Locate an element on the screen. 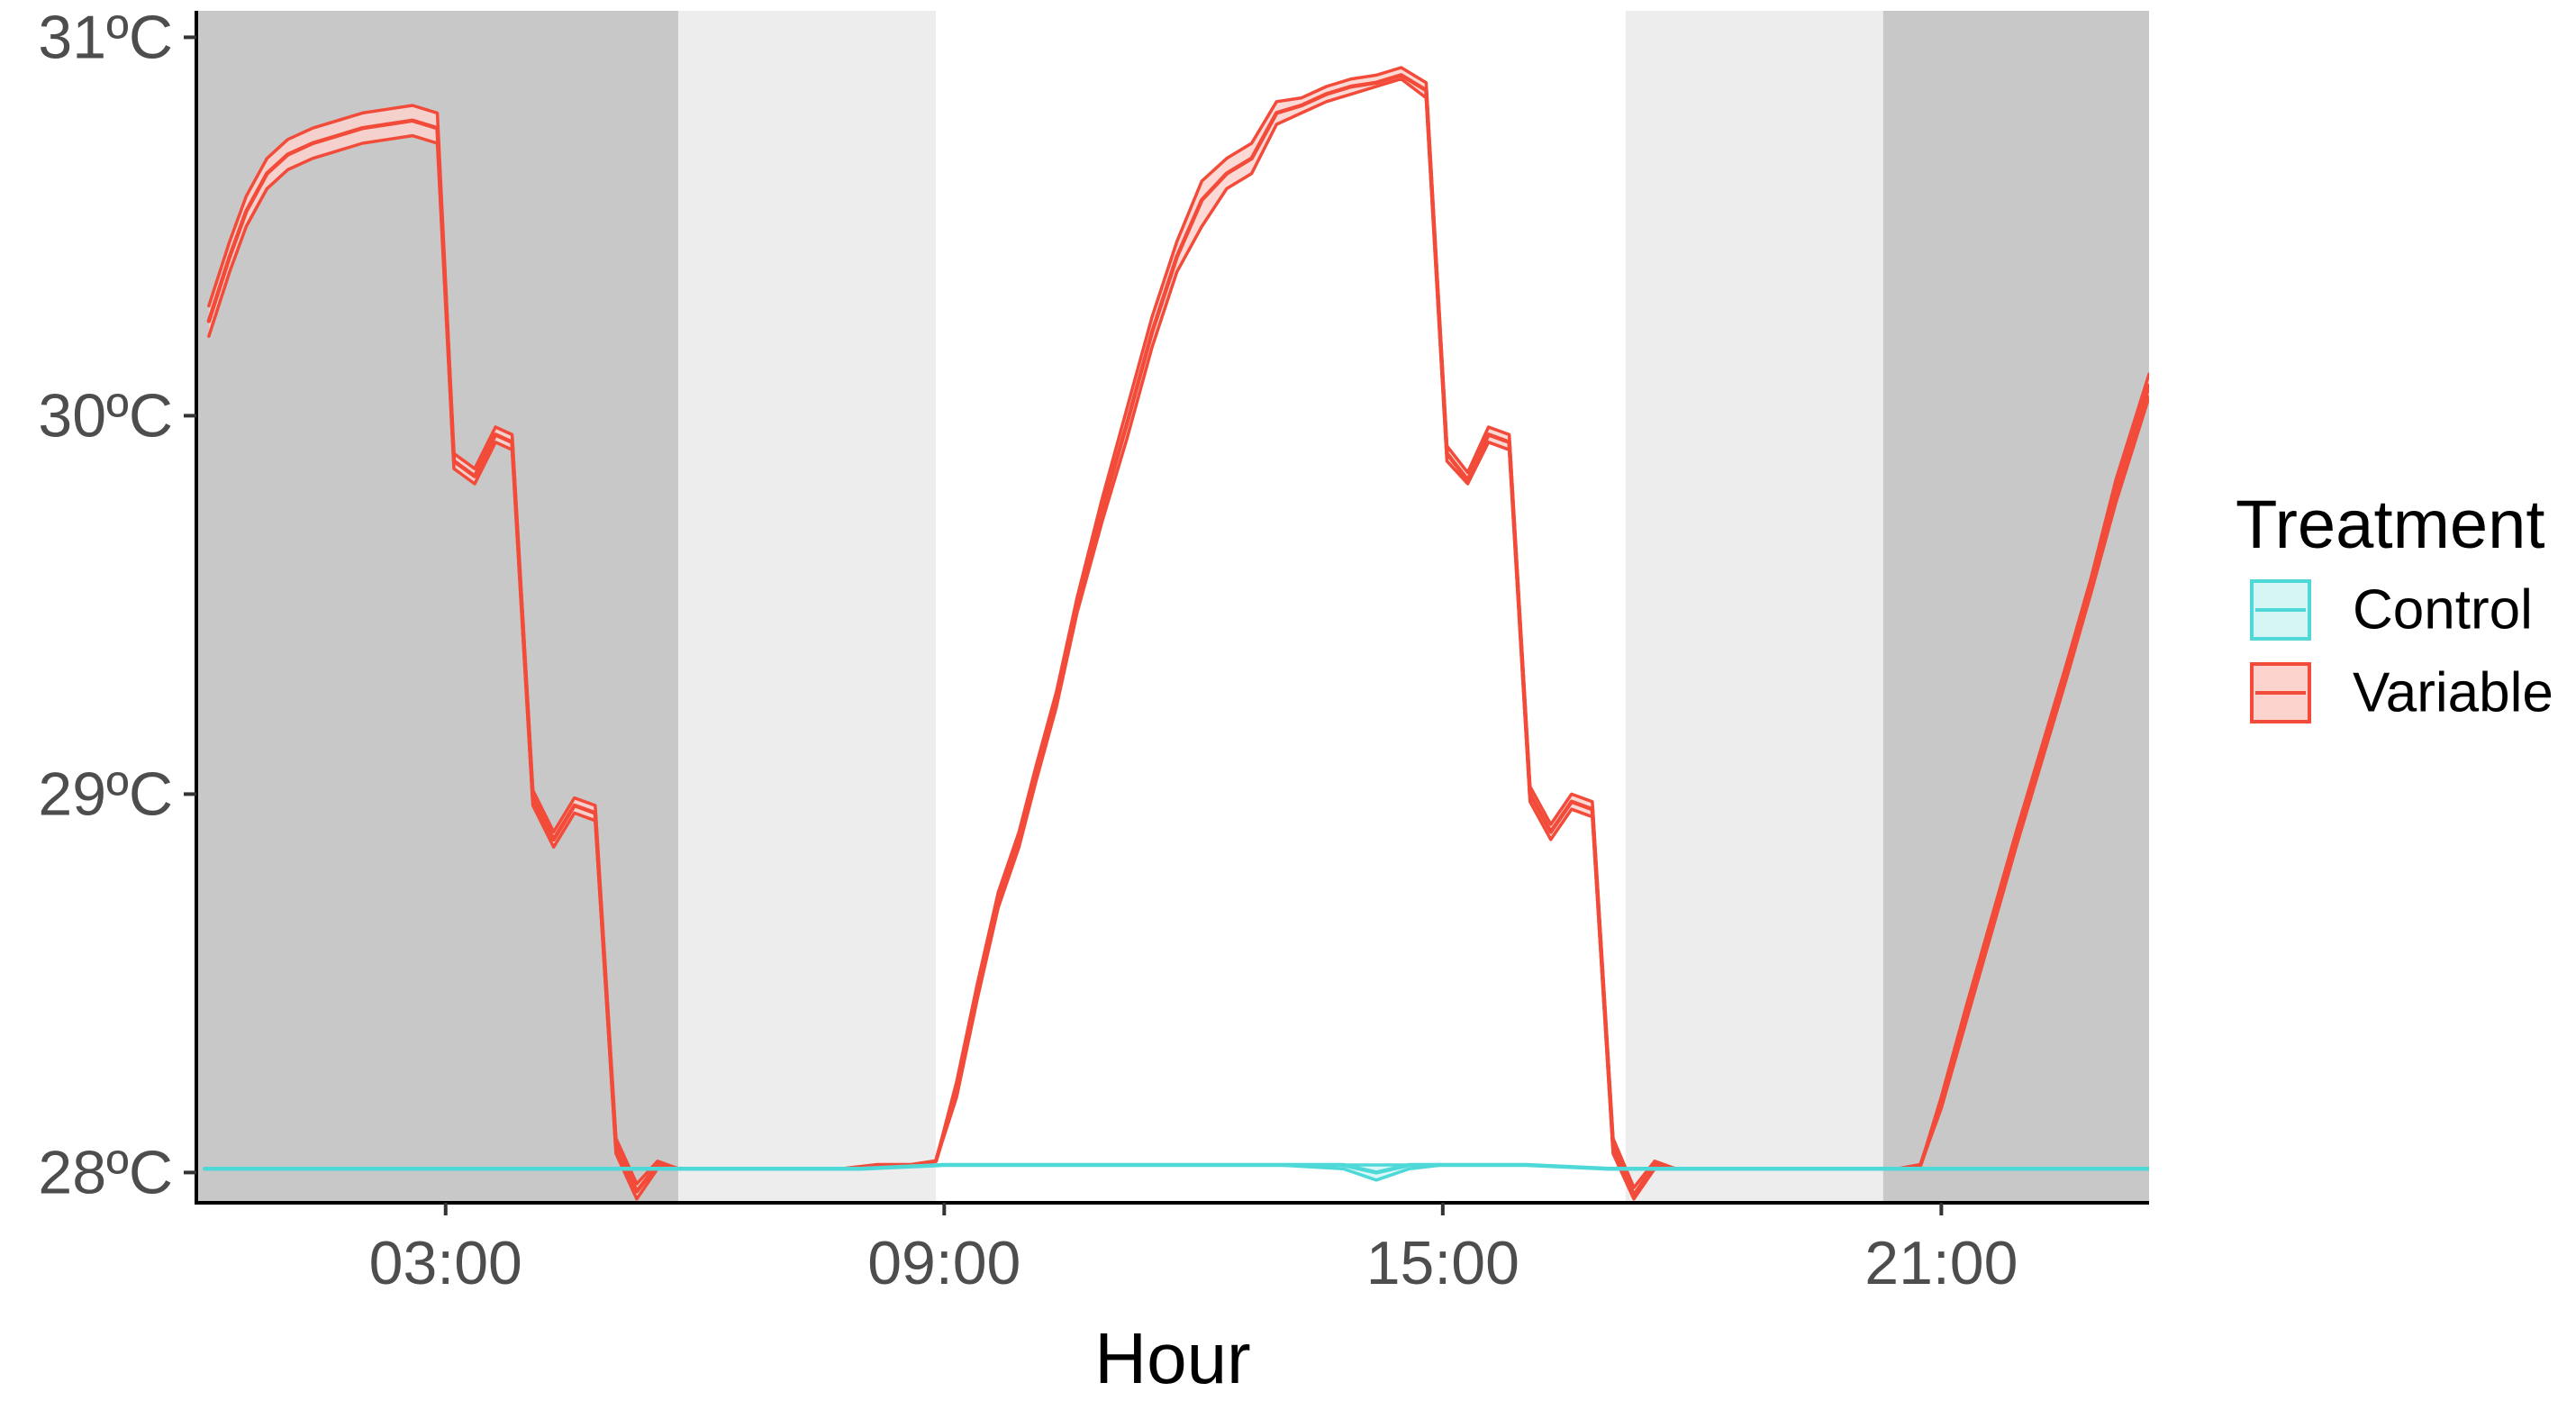 This screenshot has width=2576, height=1410. series-control is located at coordinates (1175, 1172).